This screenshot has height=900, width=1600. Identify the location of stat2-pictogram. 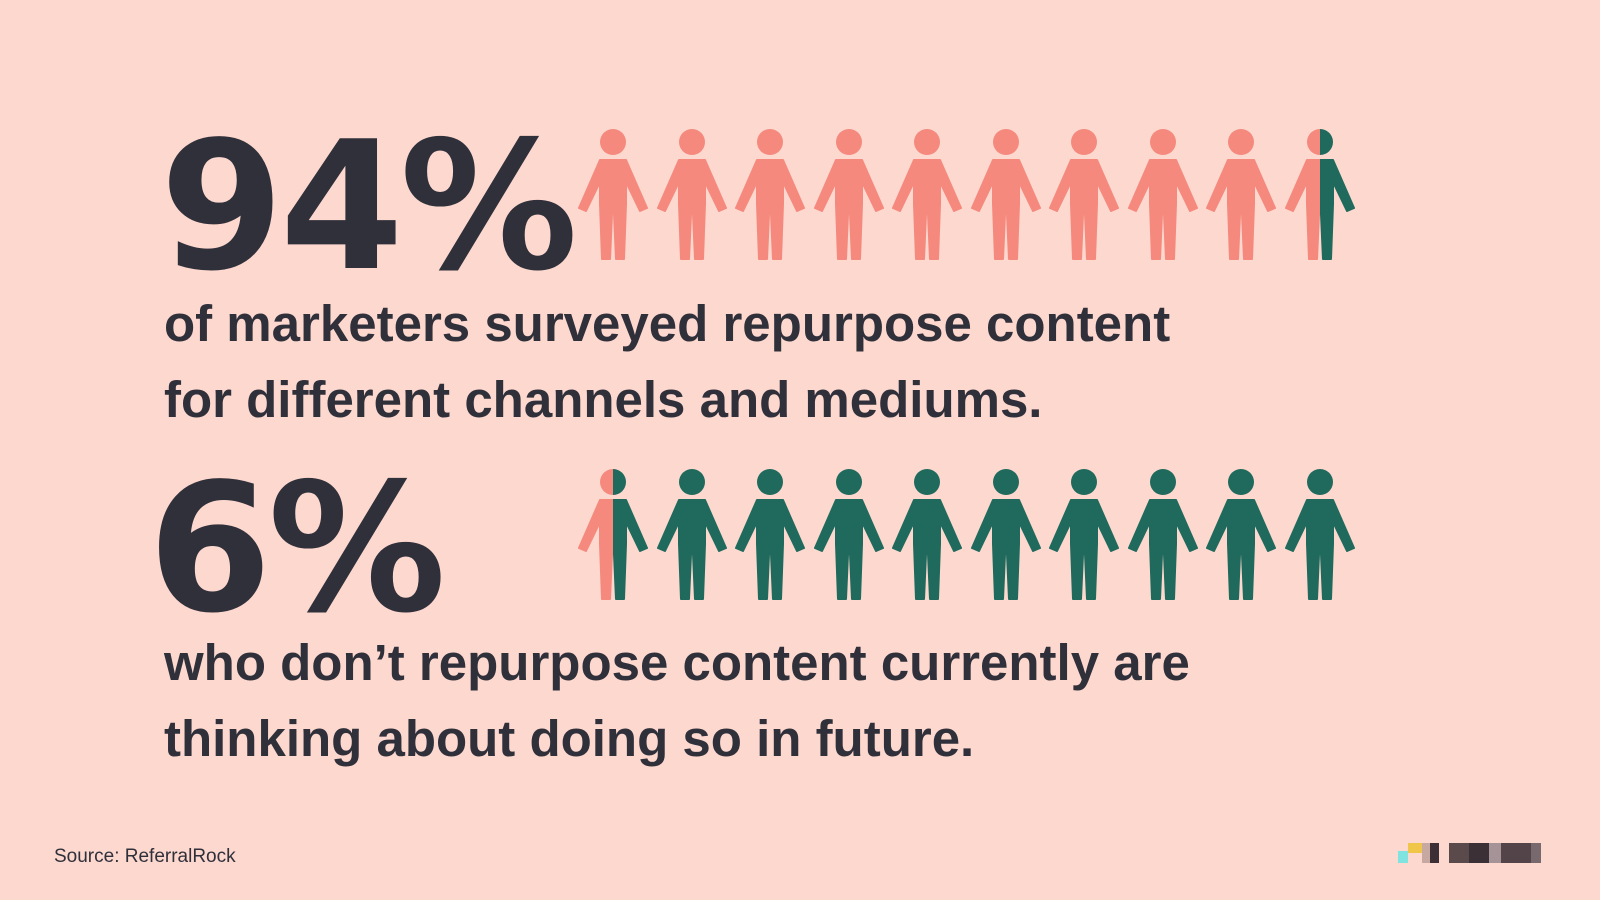
(966, 534).